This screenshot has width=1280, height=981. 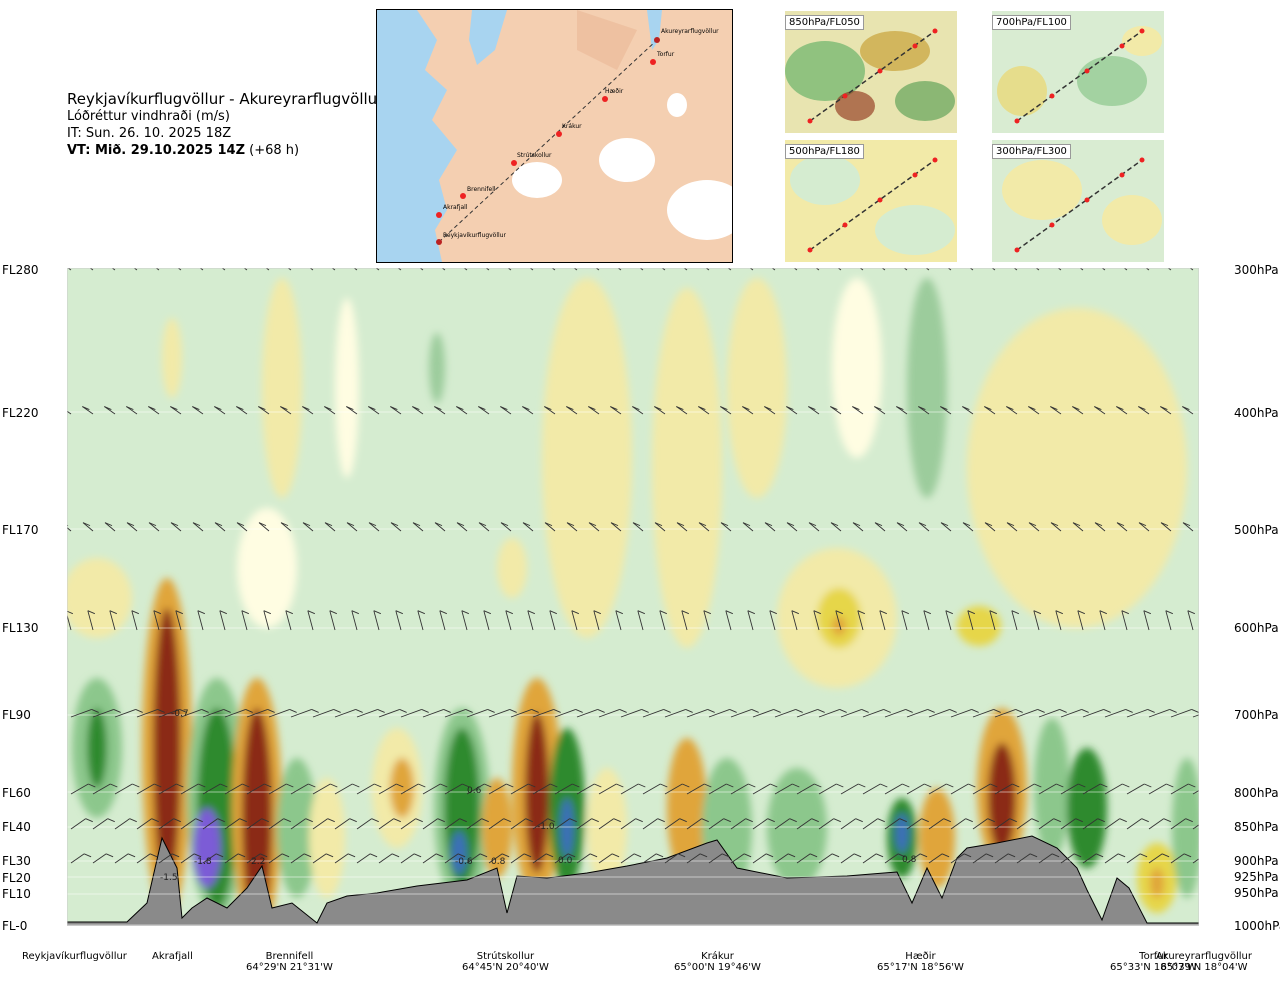 What do you see at coordinates (16, 827) in the screenshot?
I see `fl-label: FL40` at bounding box center [16, 827].